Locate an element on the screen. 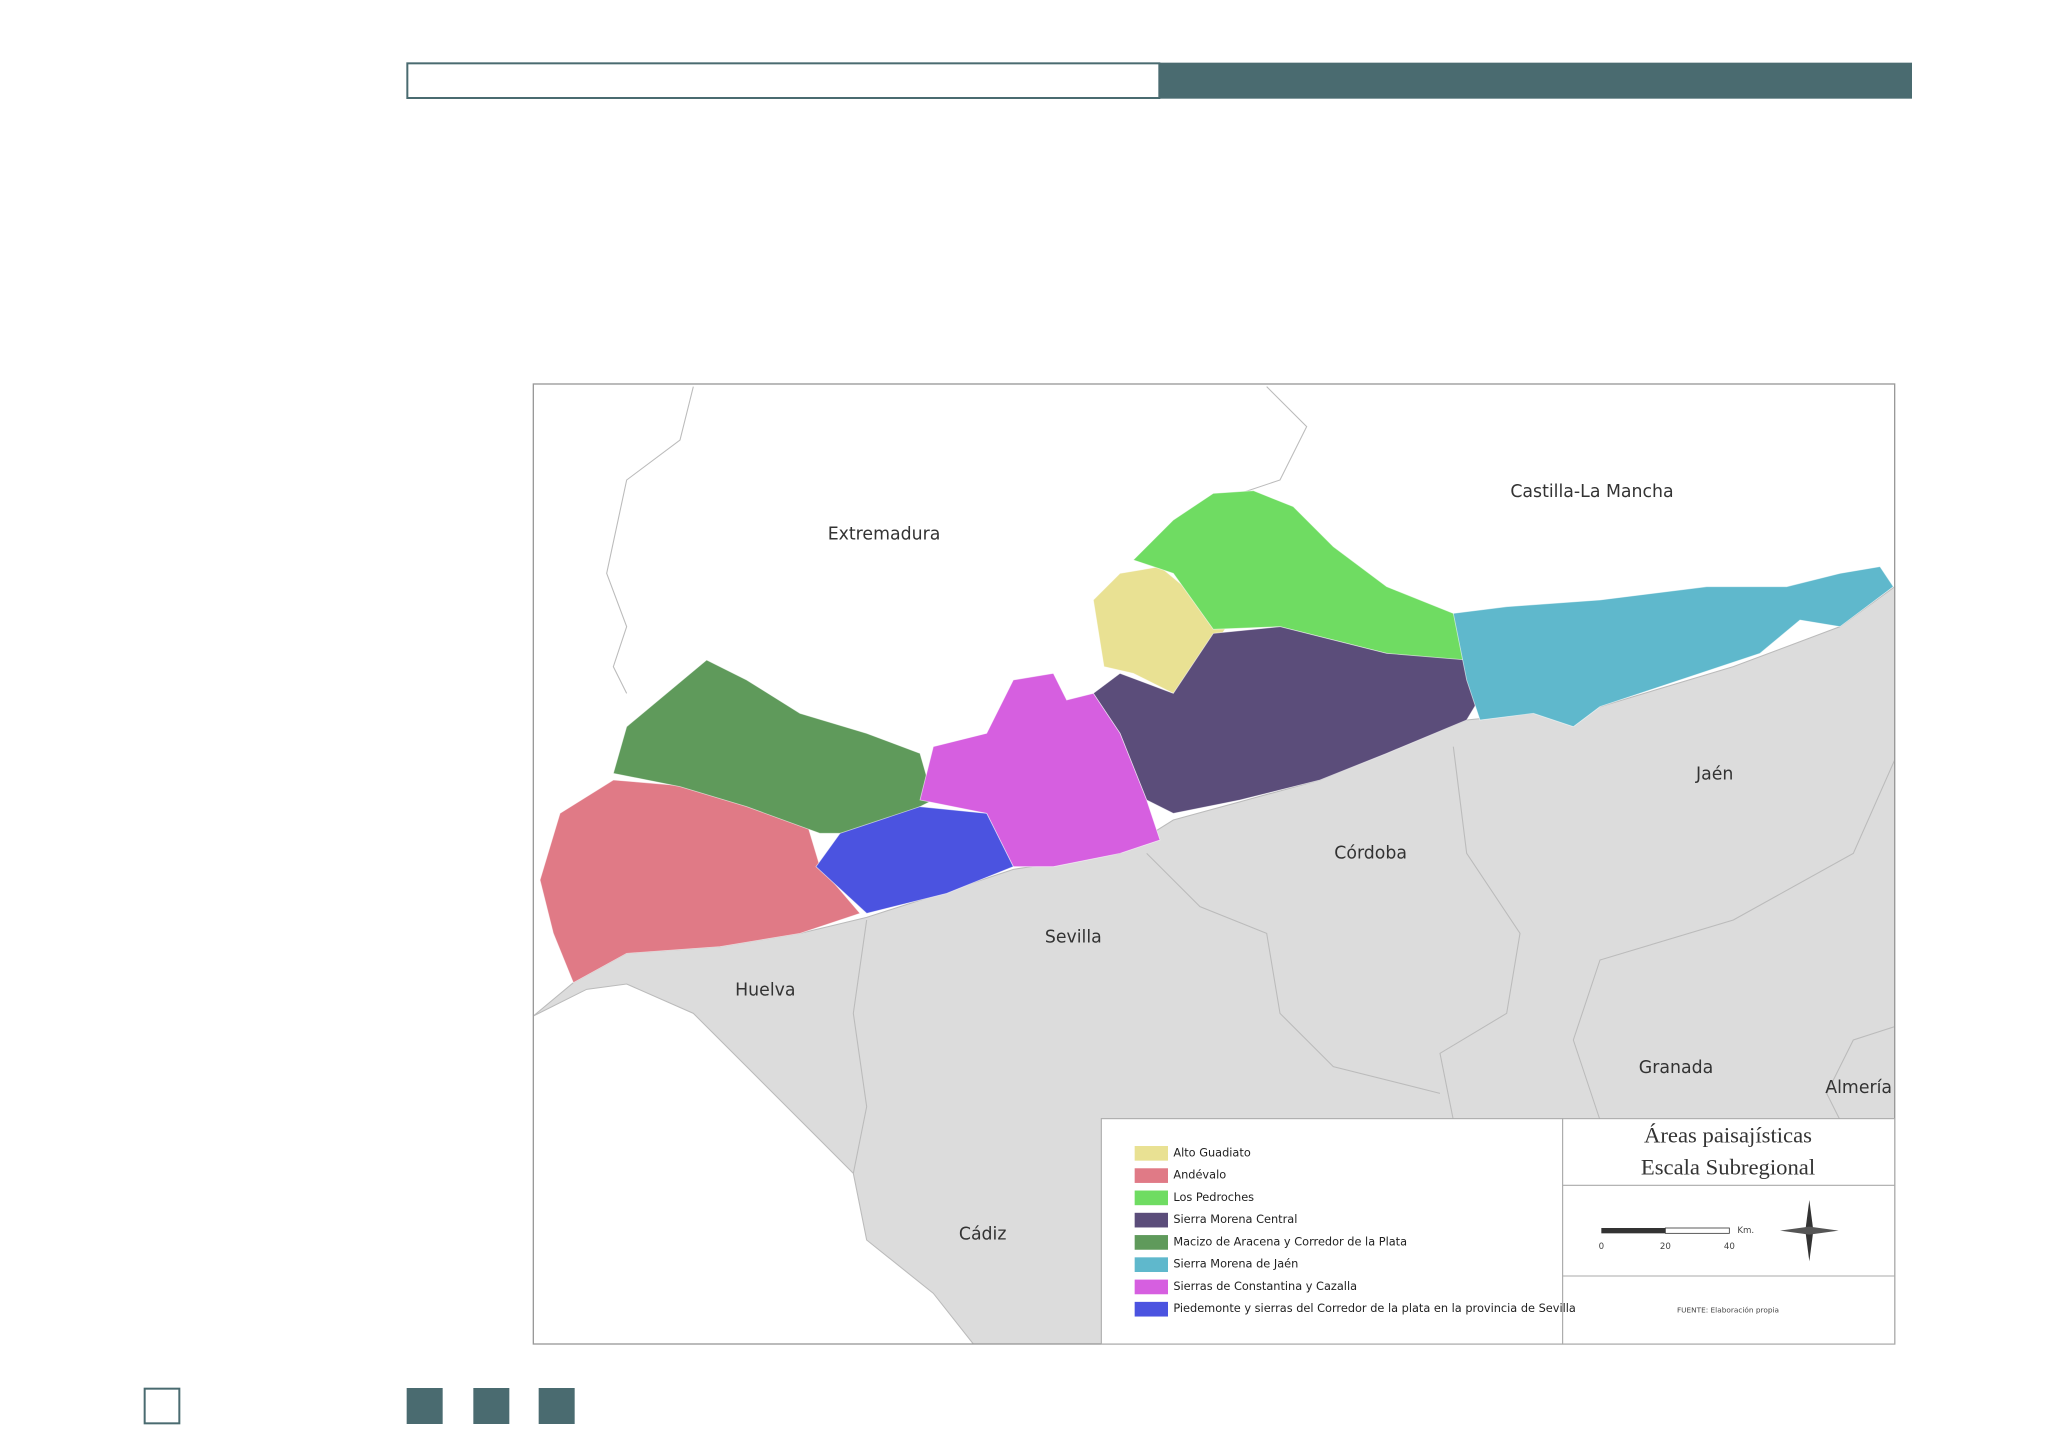  scale-label: 40 is located at coordinates (1729, 1247).